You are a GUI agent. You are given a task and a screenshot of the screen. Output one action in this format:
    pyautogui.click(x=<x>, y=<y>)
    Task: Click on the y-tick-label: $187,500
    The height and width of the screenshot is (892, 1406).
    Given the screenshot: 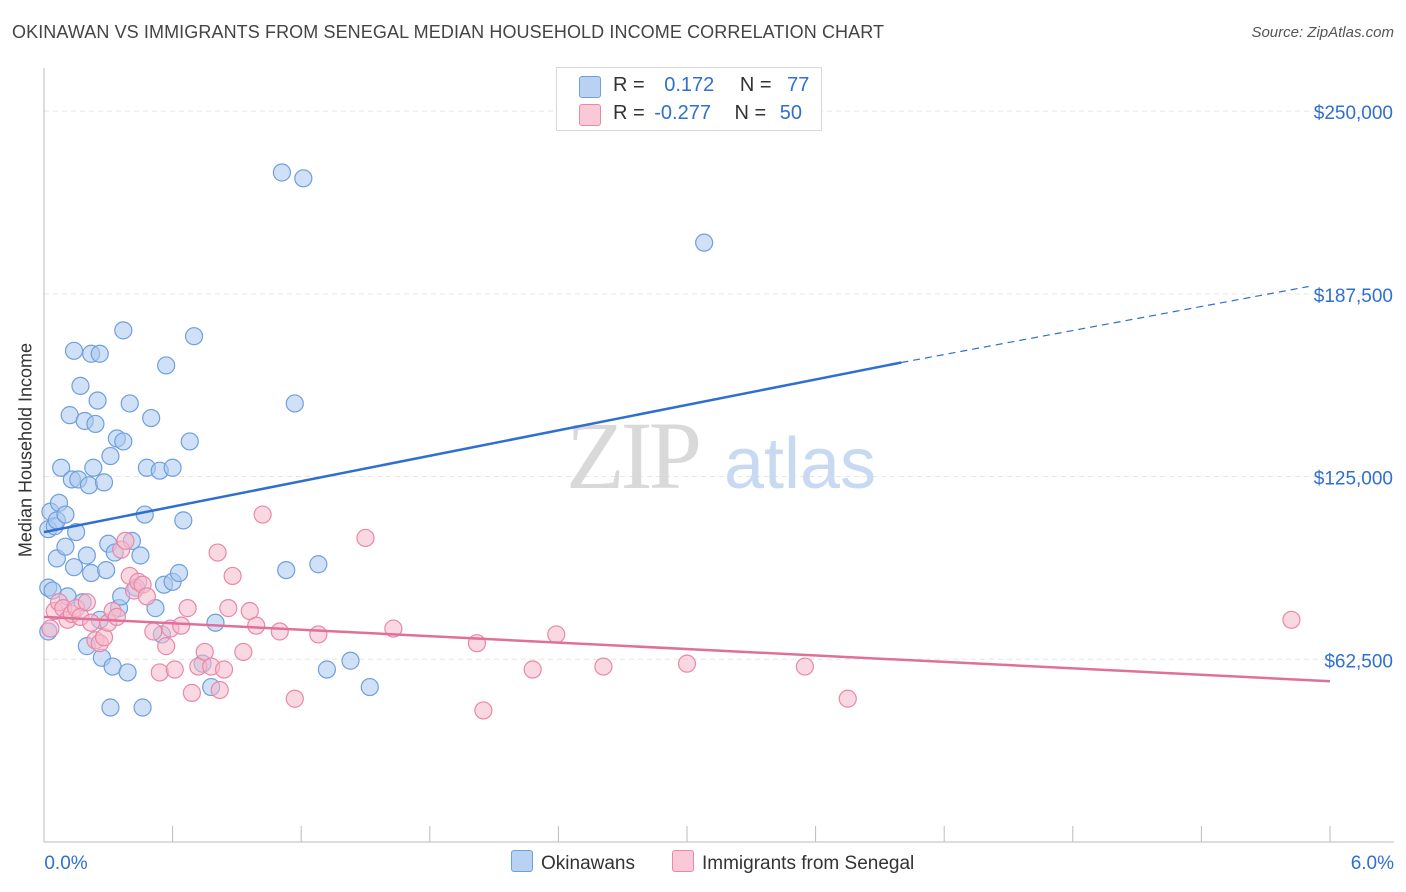 What is the action you would take?
    pyautogui.click(x=1353, y=296)
    